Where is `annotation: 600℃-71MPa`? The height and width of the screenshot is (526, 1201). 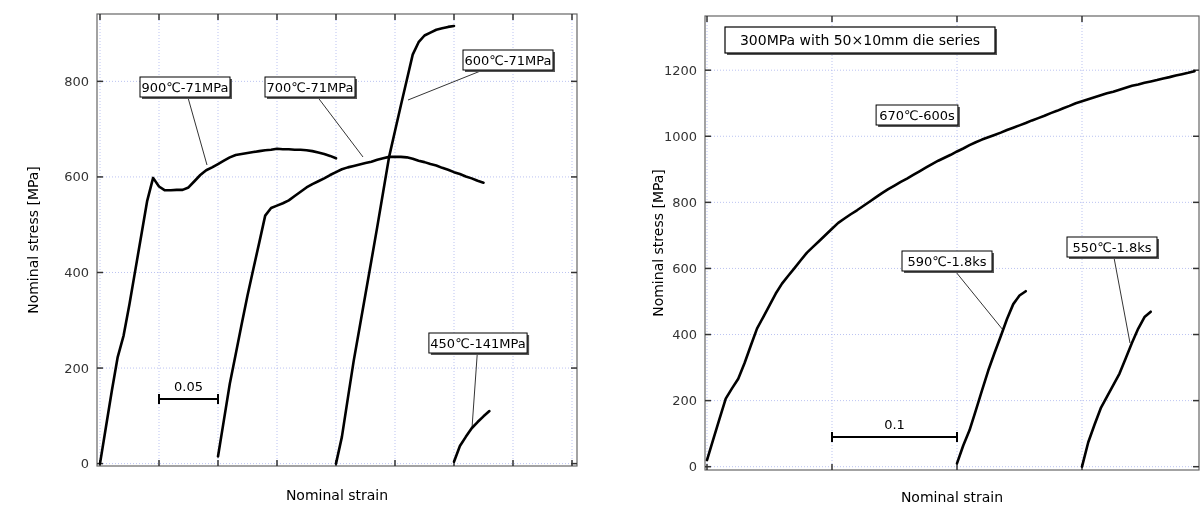 annotation: 600℃-71MPa is located at coordinates (508, 60).